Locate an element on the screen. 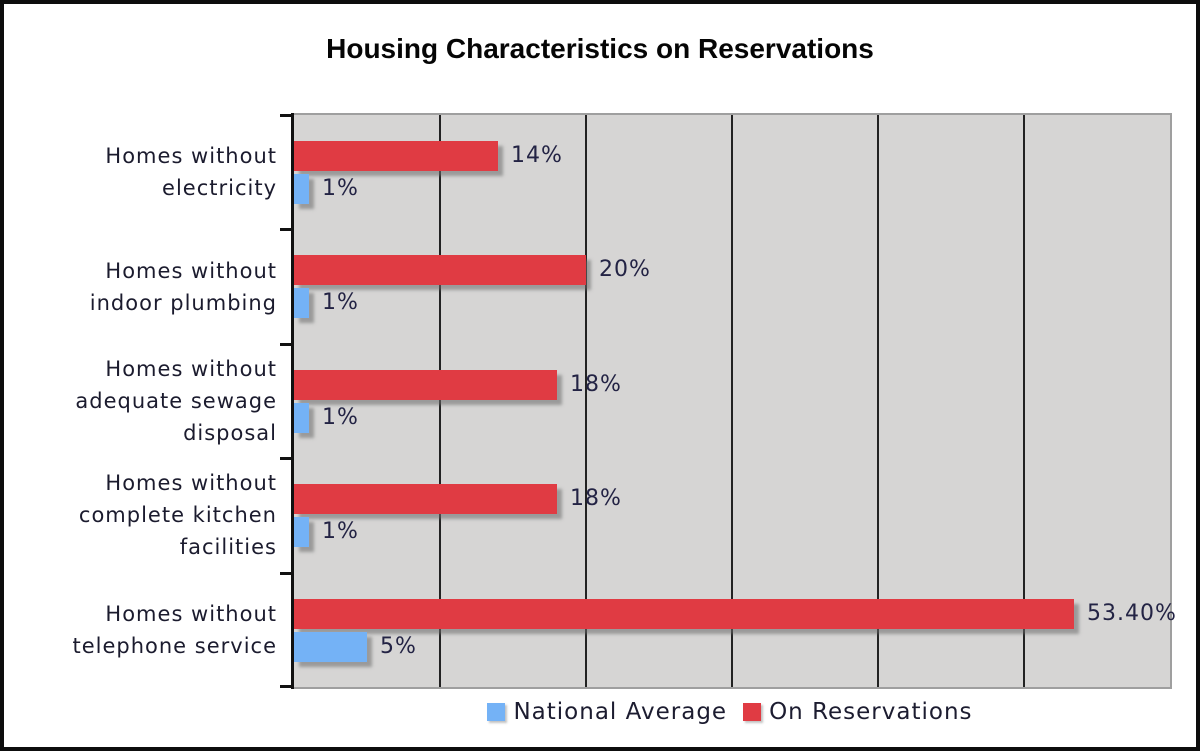 The image size is (1200, 751). bar-value-label: 14% is located at coordinates (537, 155).